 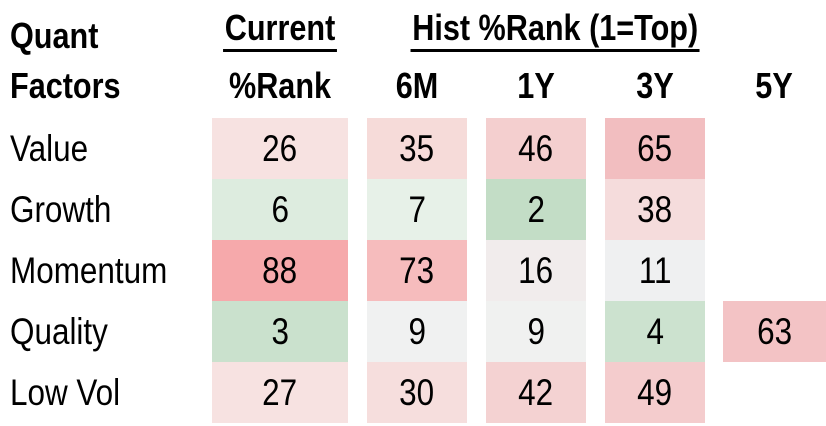 I want to click on heatmap-cell: 88, so click(x=280, y=270).